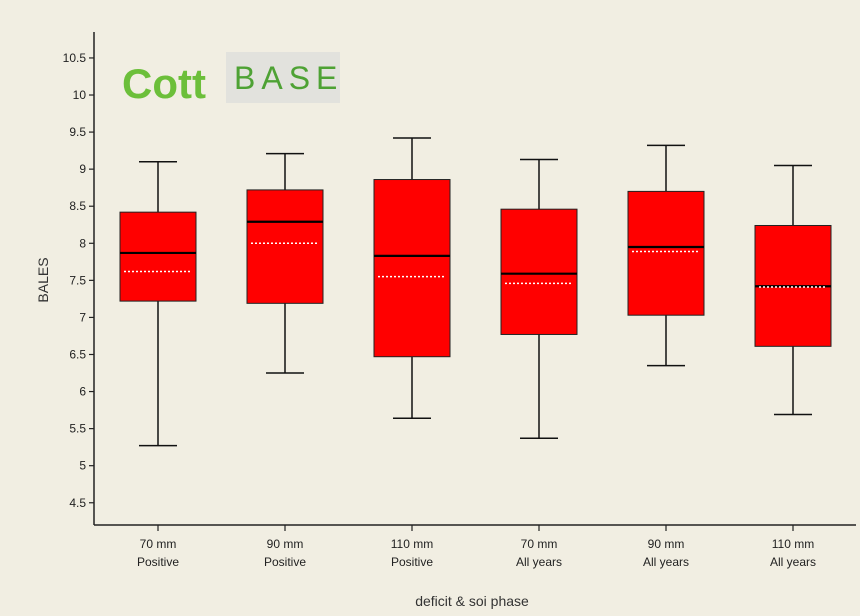 The width and height of the screenshot is (860, 616). What do you see at coordinates (77, 429) in the screenshot?
I see `y-tick-label: 5.5` at bounding box center [77, 429].